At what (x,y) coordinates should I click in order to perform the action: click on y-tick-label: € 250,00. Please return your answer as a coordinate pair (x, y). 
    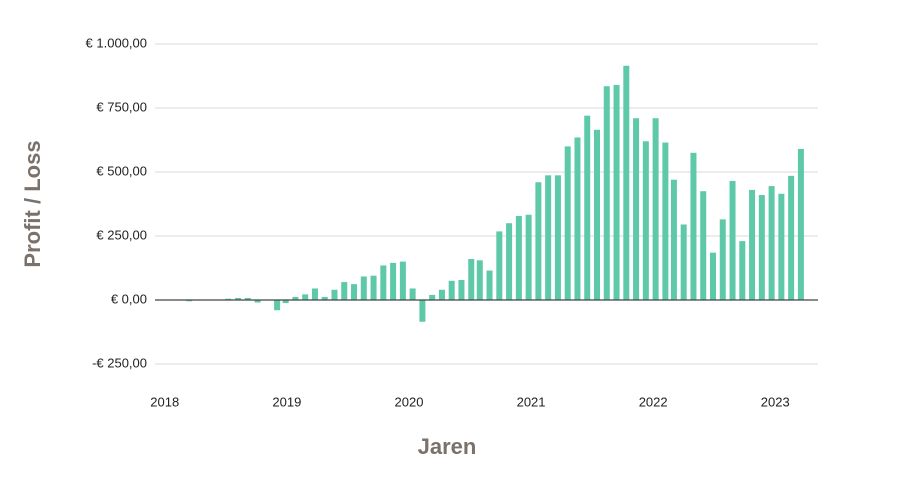
    Looking at the image, I should click on (121, 234).